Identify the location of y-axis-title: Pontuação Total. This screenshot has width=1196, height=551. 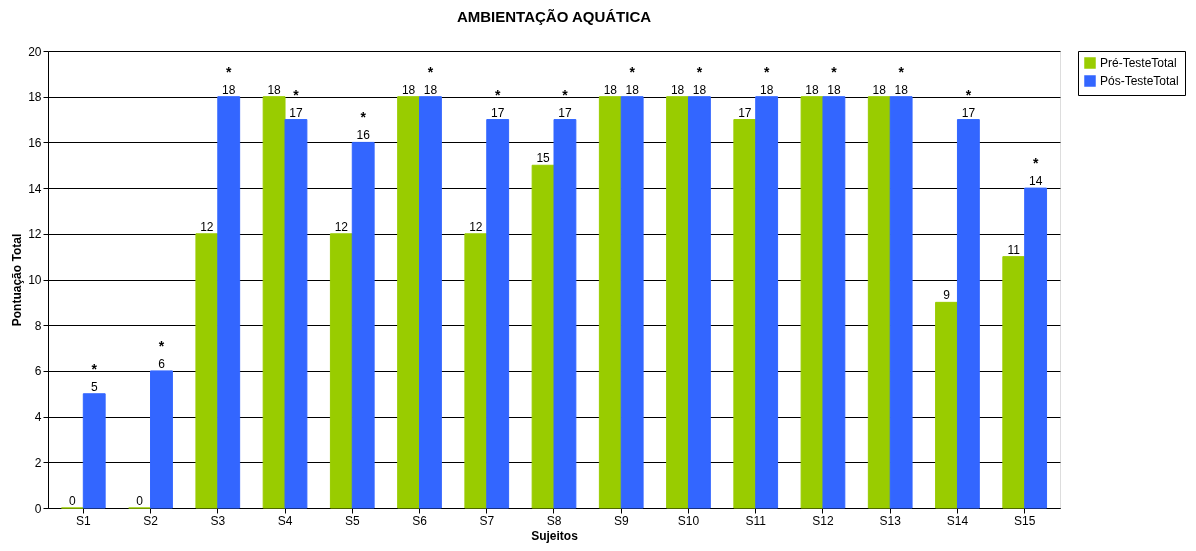
(17, 280).